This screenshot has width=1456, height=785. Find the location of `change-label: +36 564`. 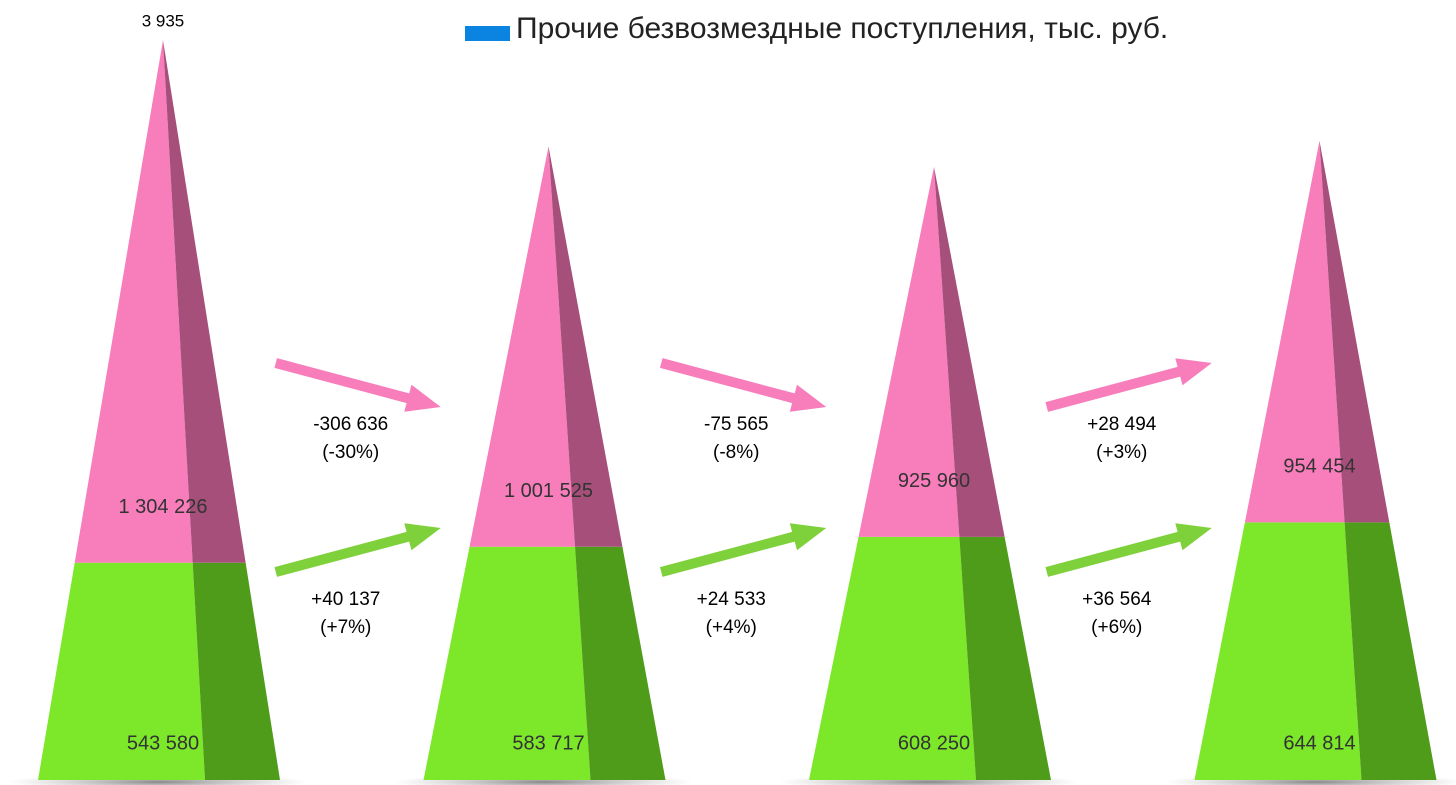

change-label: +36 564 is located at coordinates (1117, 599).